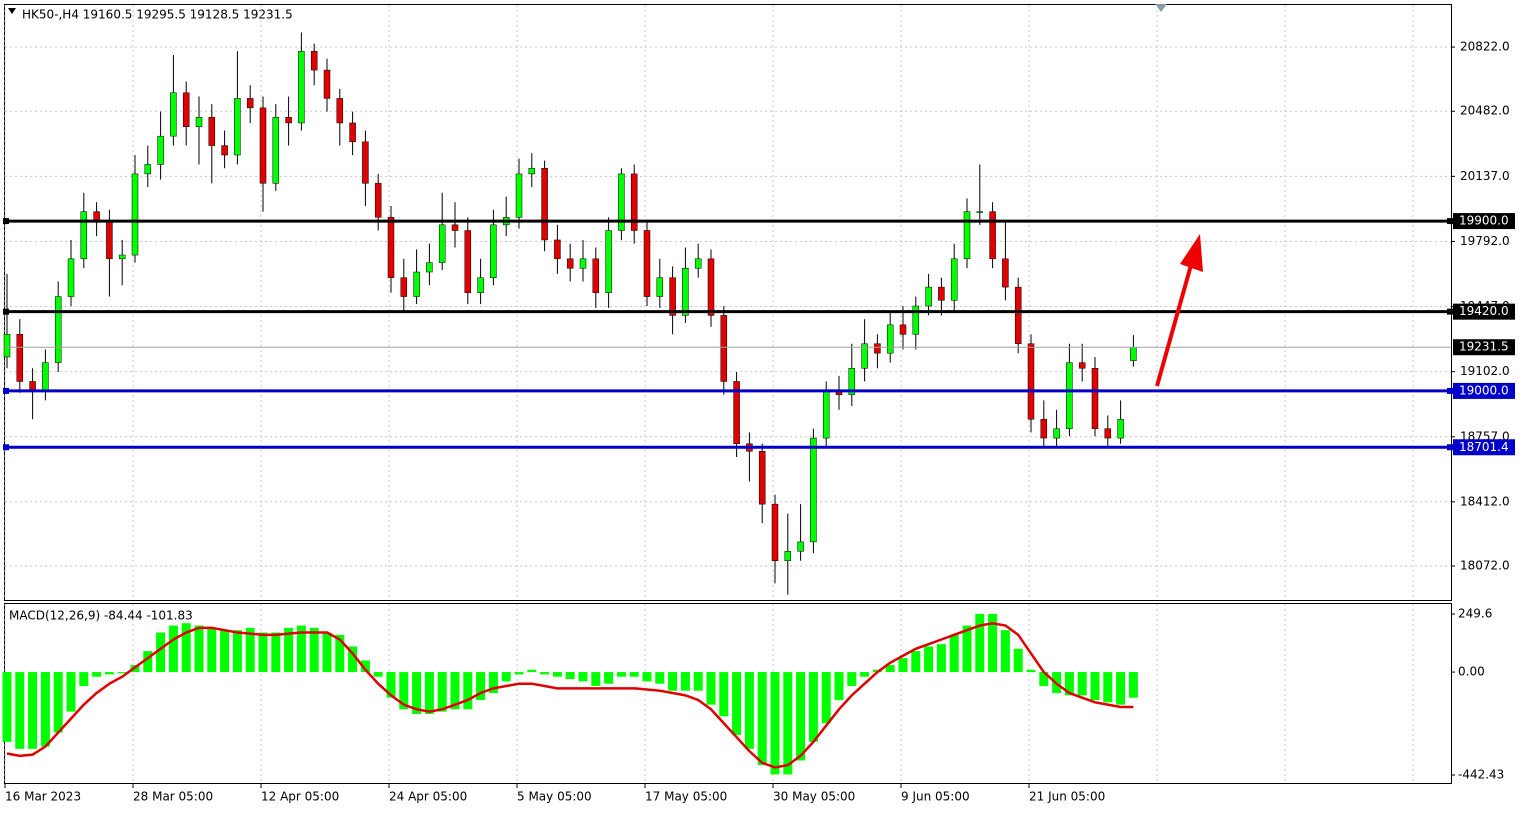 The width and height of the screenshot is (1526, 813). What do you see at coordinates (1485, 47) in the screenshot?
I see `y-tick-label: 20822.0` at bounding box center [1485, 47].